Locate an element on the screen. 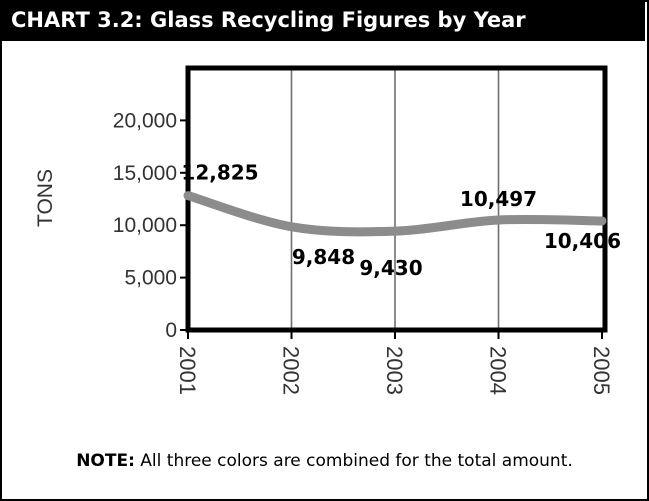  data-point-2003 is located at coordinates (395, 231).